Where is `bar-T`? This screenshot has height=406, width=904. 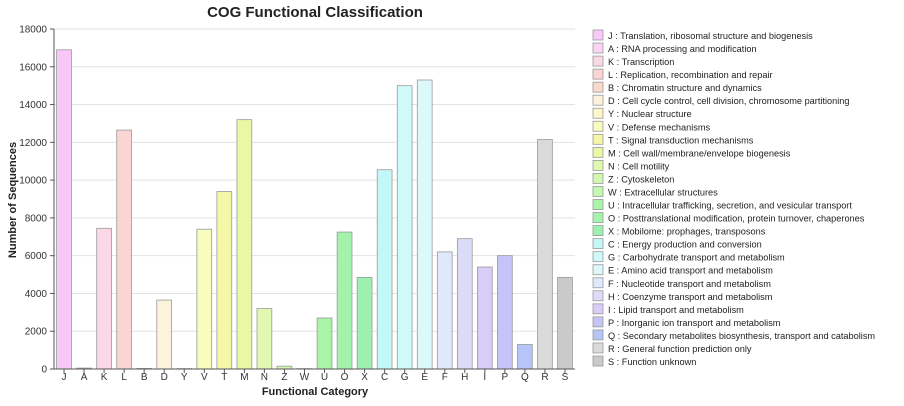 bar-T is located at coordinates (224, 280).